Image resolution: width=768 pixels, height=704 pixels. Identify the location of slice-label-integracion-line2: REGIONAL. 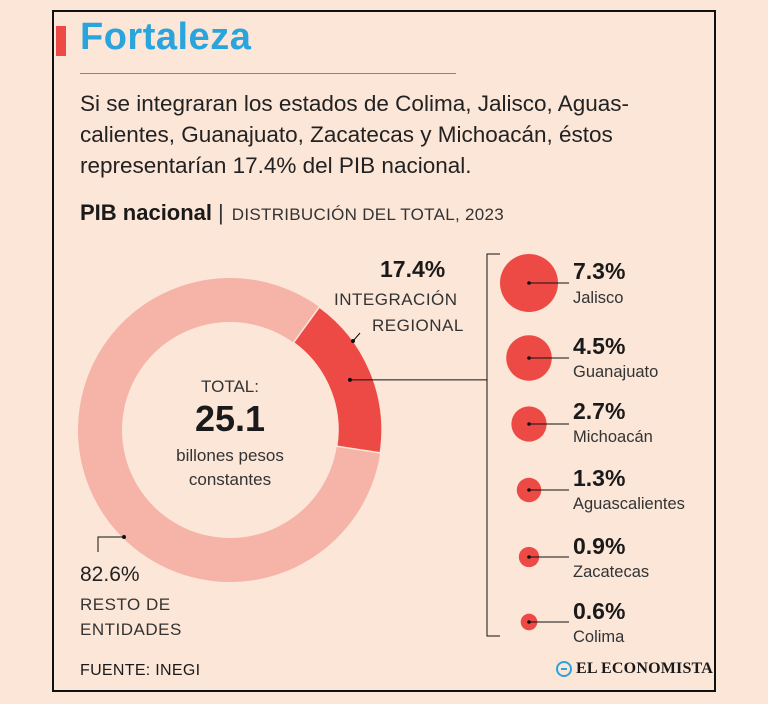
(418, 325).